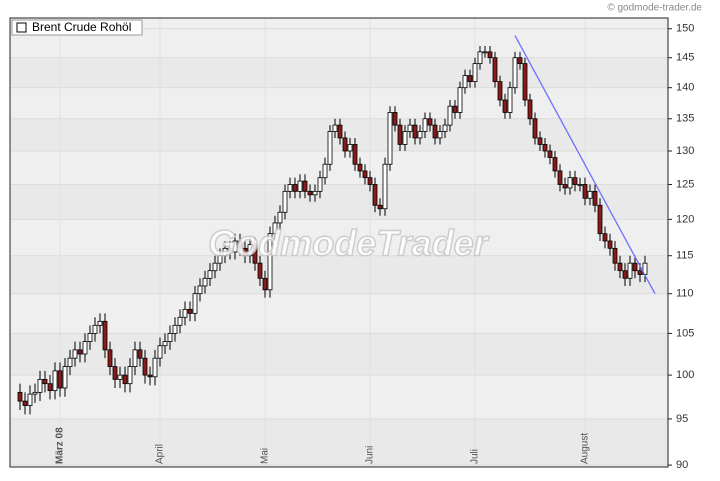  What do you see at coordinates (21, 27) in the screenshot?
I see `legend-swatch` at bounding box center [21, 27].